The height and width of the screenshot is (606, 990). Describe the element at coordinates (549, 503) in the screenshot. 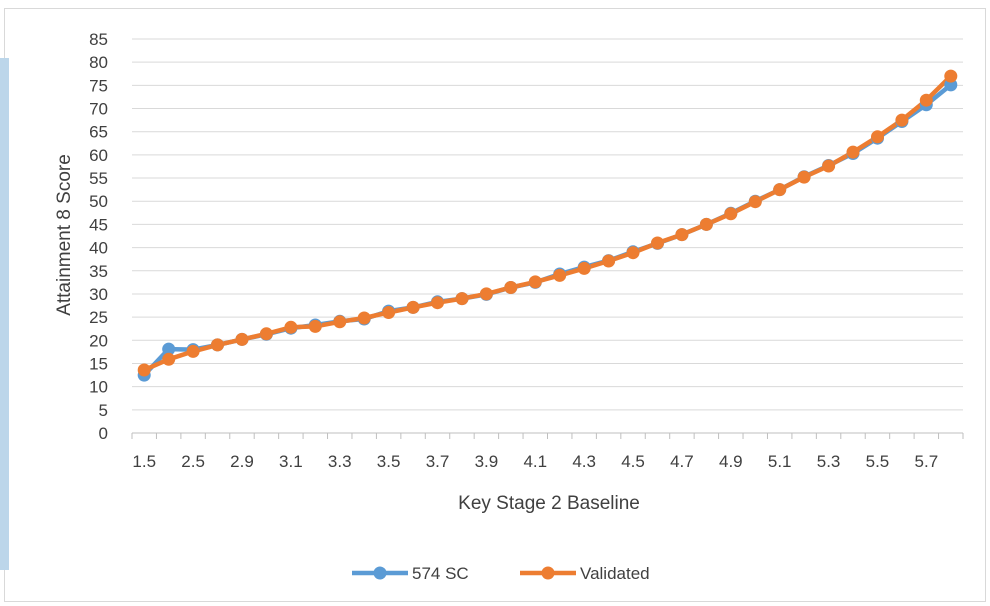

I see `x-axis-label: Key Stage 2 Baseline` at that location.